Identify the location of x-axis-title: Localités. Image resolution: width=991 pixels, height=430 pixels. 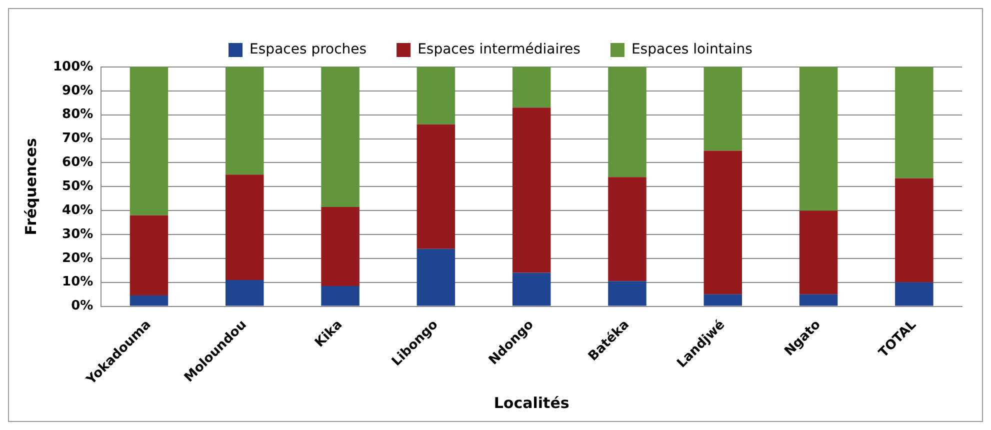
(532, 403).